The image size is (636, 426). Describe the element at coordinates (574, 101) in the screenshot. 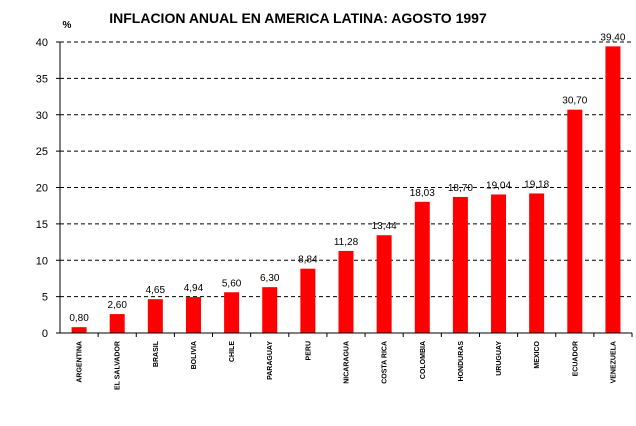

I see `data-label: 30,70` at that location.